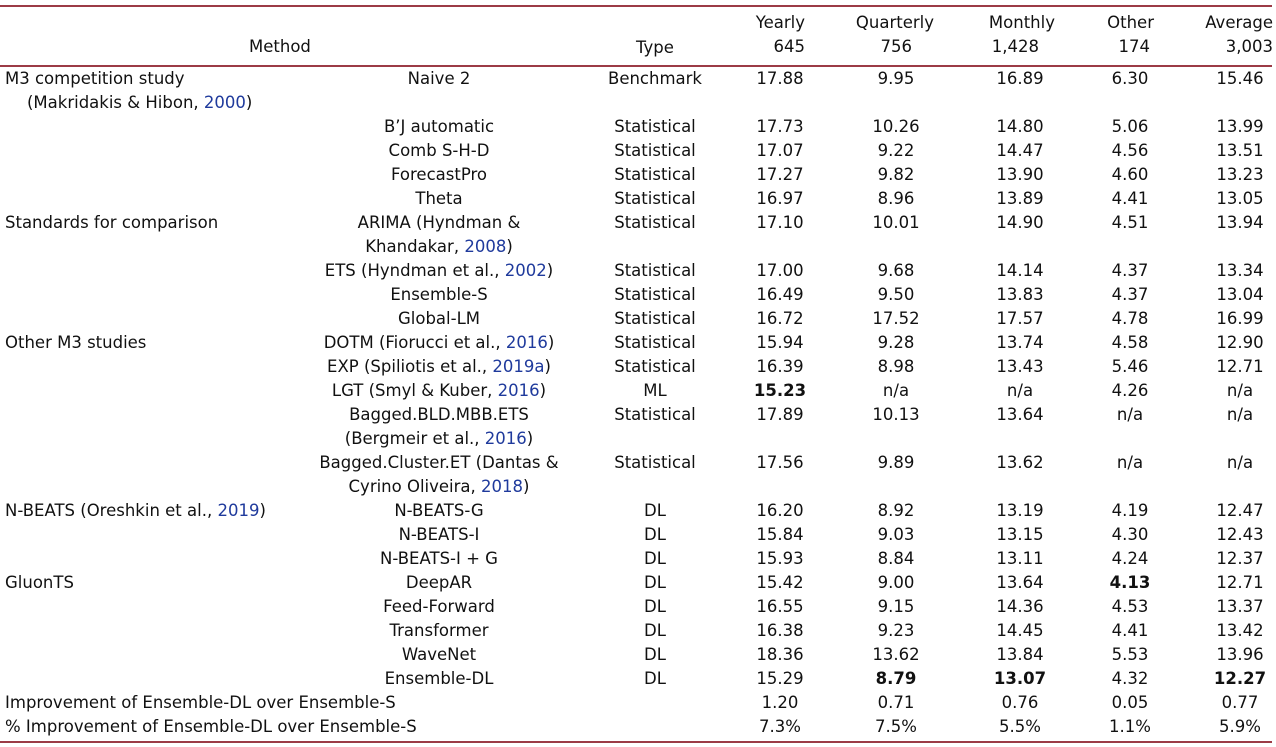  I want to click on value-cell: 17.88, so click(780, 78).